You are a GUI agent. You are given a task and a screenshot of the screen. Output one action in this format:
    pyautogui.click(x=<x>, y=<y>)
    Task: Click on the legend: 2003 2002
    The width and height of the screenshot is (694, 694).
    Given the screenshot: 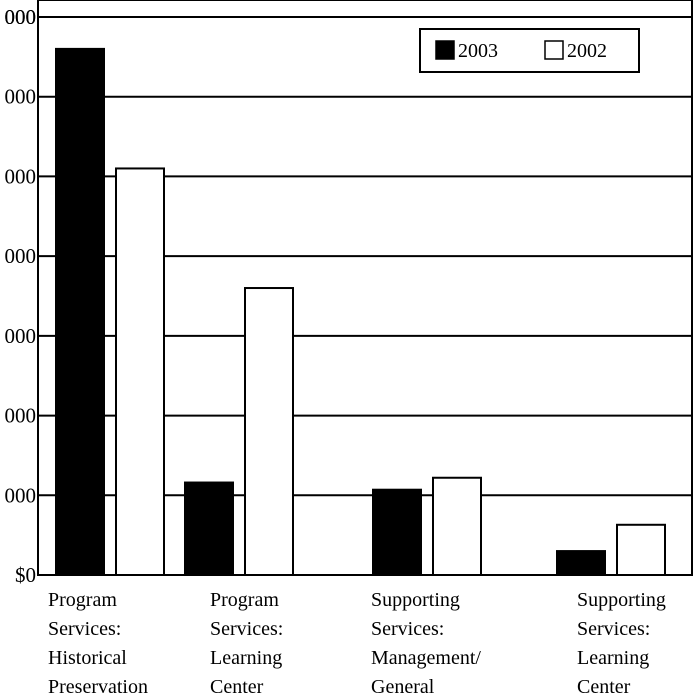 What is the action you would take?
    pyautogui.click(x=529, y=50)
    